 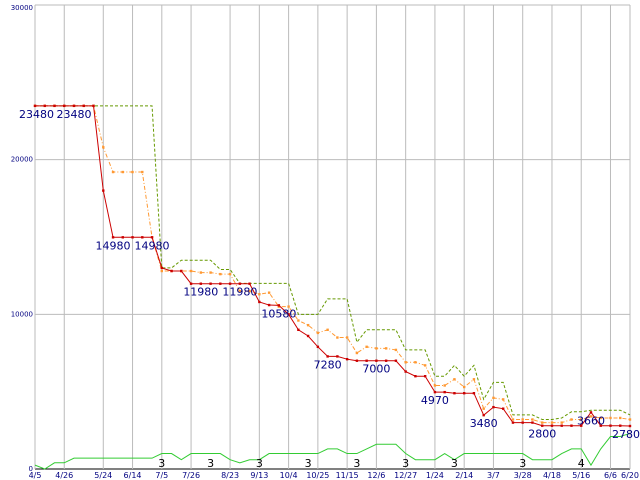 I want to click on x-tick-label: 8/23, so click(x=230, y=475).